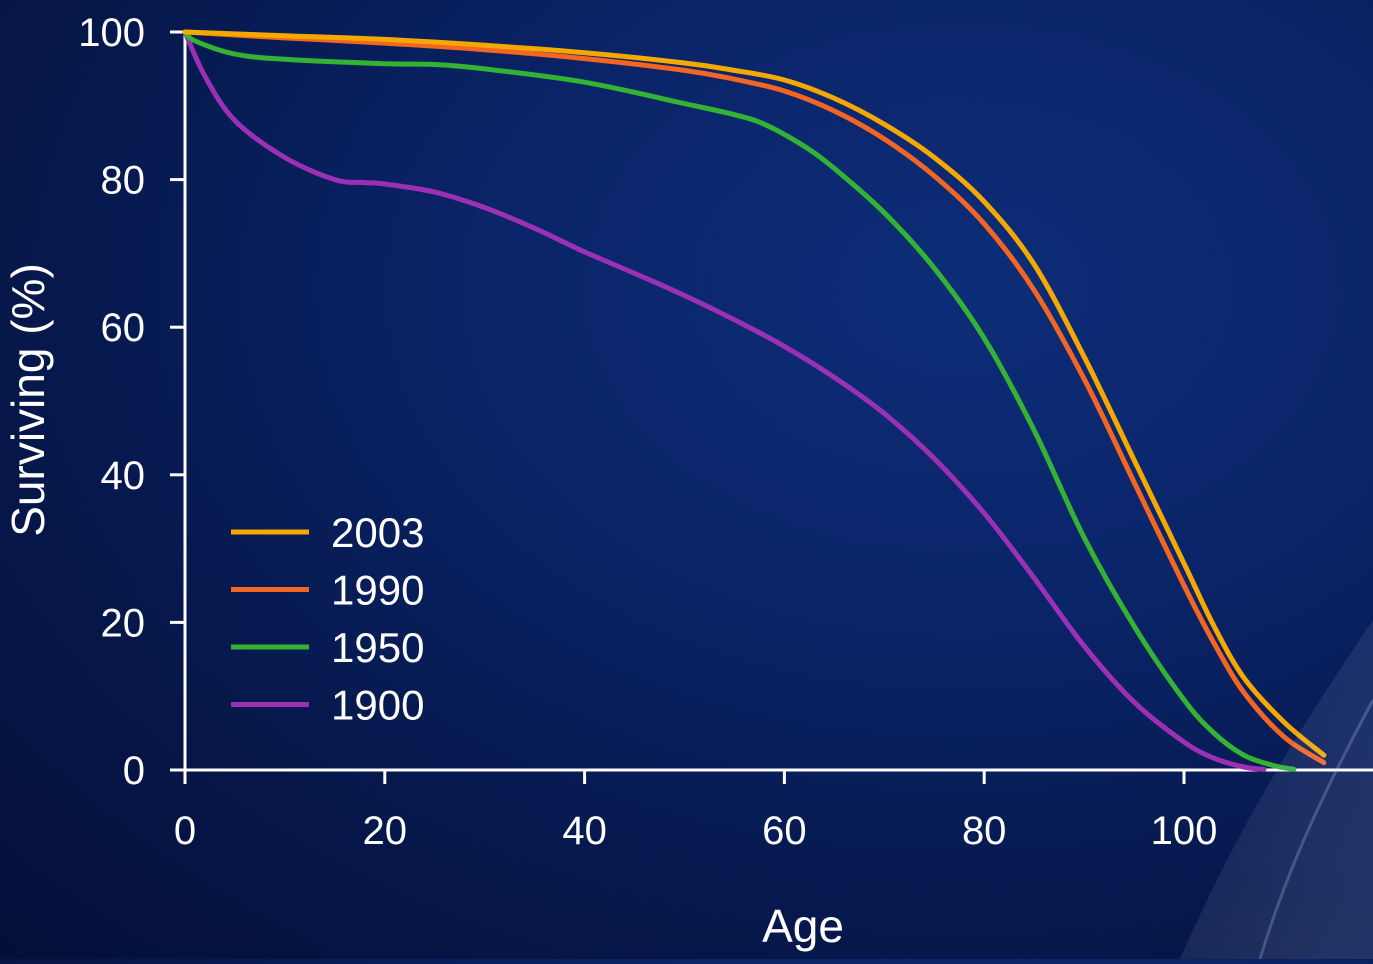 The width and height of the screenshot is (1373, 964). I want to click on x-tick-label: 0, so click(185, 831).